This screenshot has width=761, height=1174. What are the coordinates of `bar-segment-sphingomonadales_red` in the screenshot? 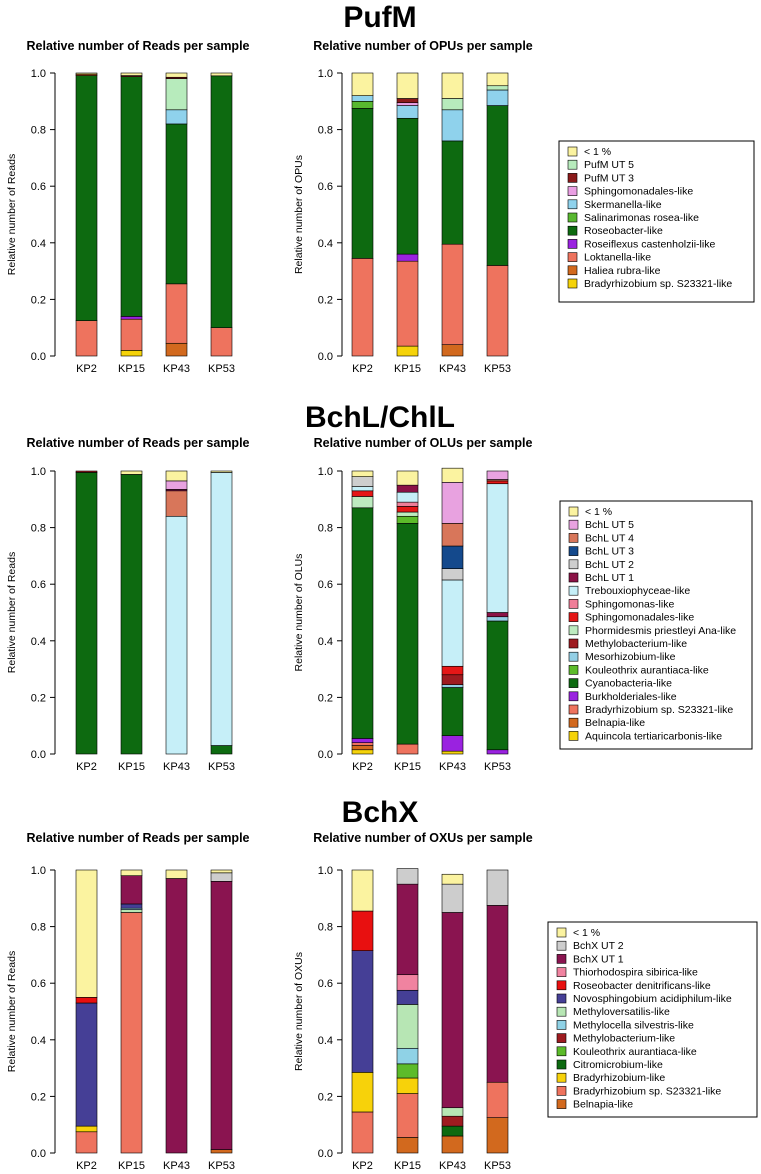 It's located at (362, 493).